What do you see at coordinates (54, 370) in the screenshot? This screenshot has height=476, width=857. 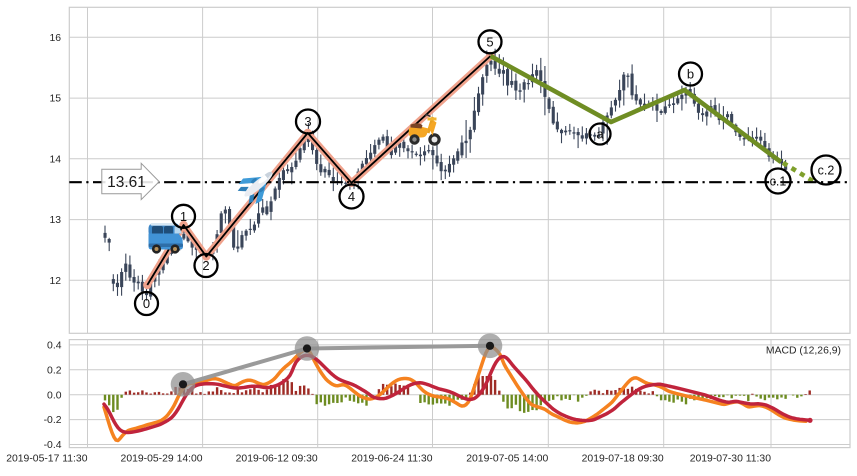 I see `svg-text: 0.2` at bounding box center [54, 370].